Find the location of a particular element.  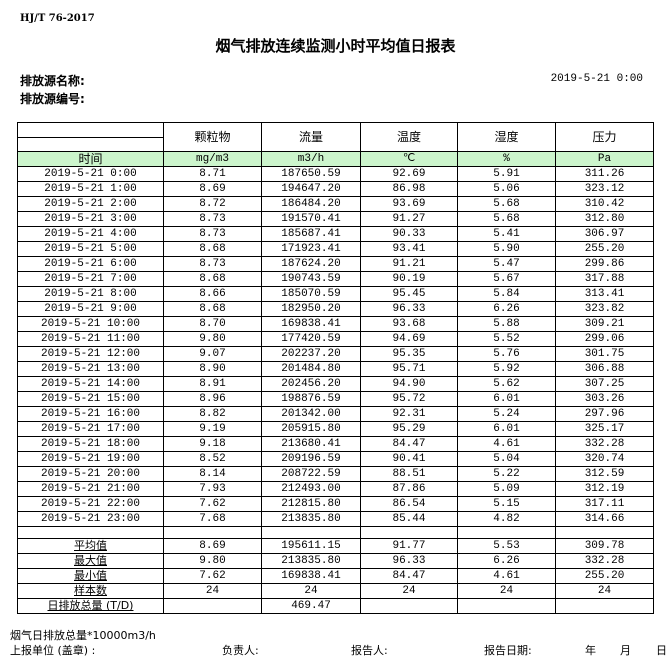

day-label: 日 is located at coordinates (661, 650).